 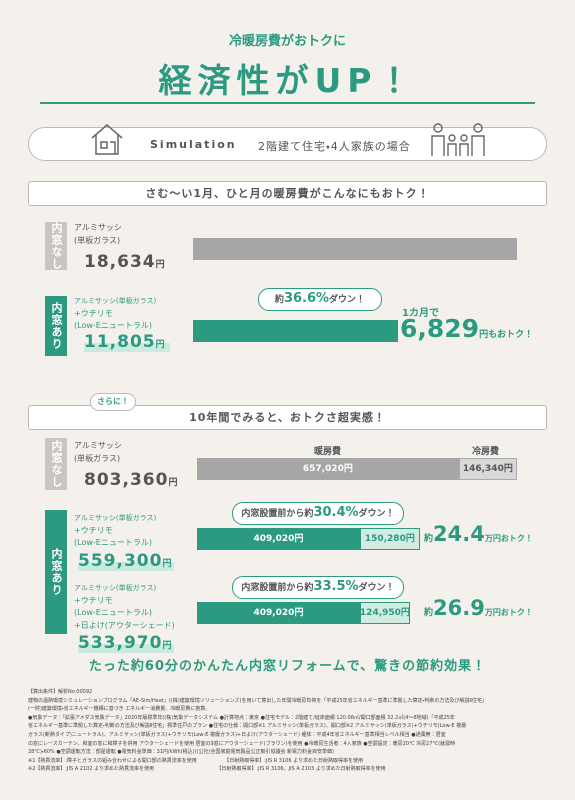 I want to click on value-text: 11,805円, so click(x=127, y=342).